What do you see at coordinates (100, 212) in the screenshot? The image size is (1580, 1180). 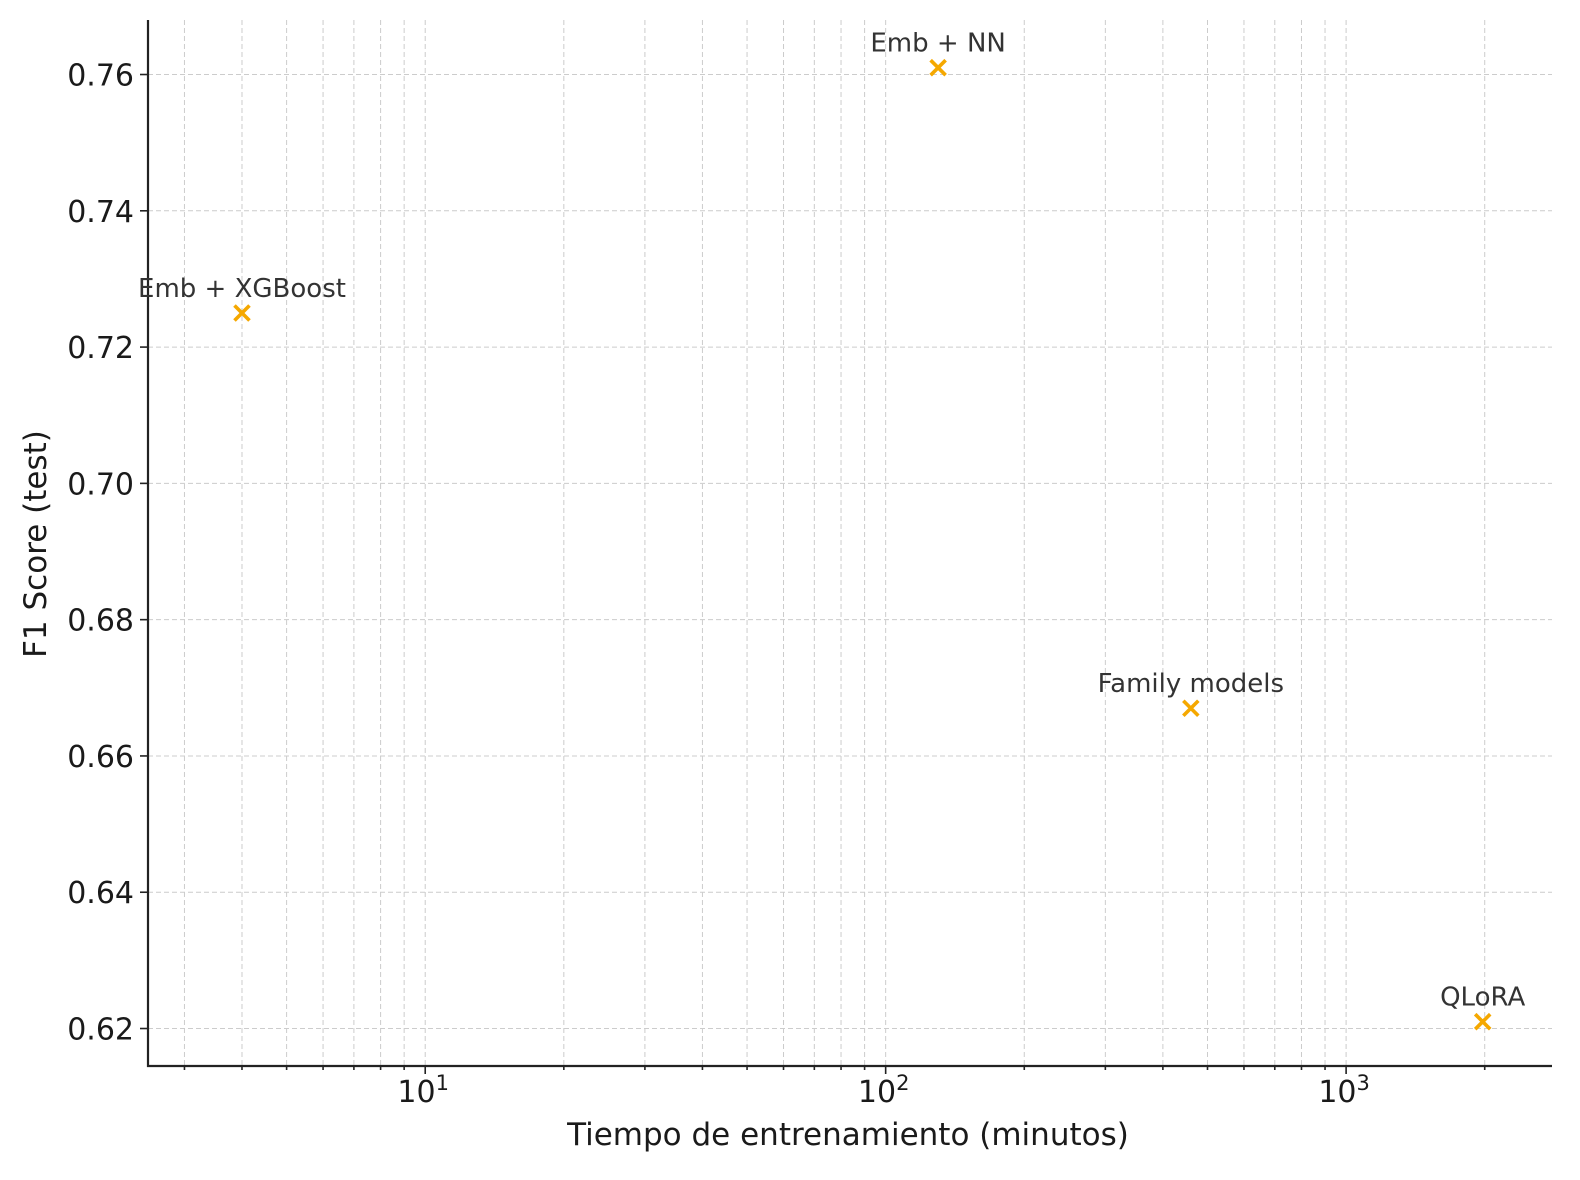 I see `y-tick-label: 0.74` at bounding box center [100, 212].